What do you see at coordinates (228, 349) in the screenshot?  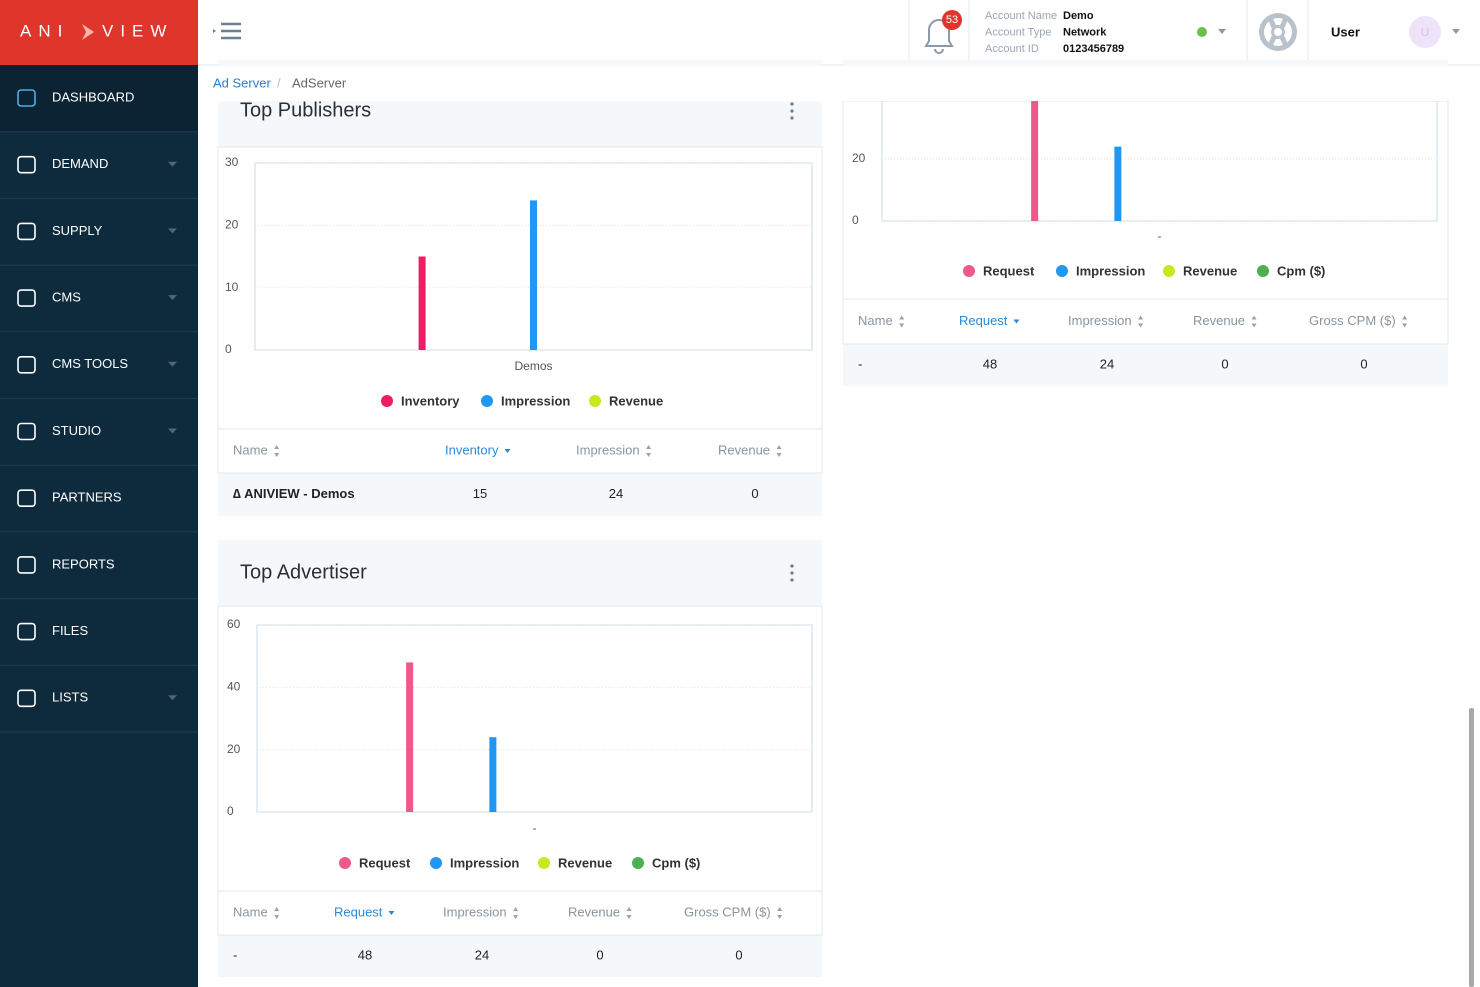 I see `y-tick-label: 0` at bounding box center [228, 349].